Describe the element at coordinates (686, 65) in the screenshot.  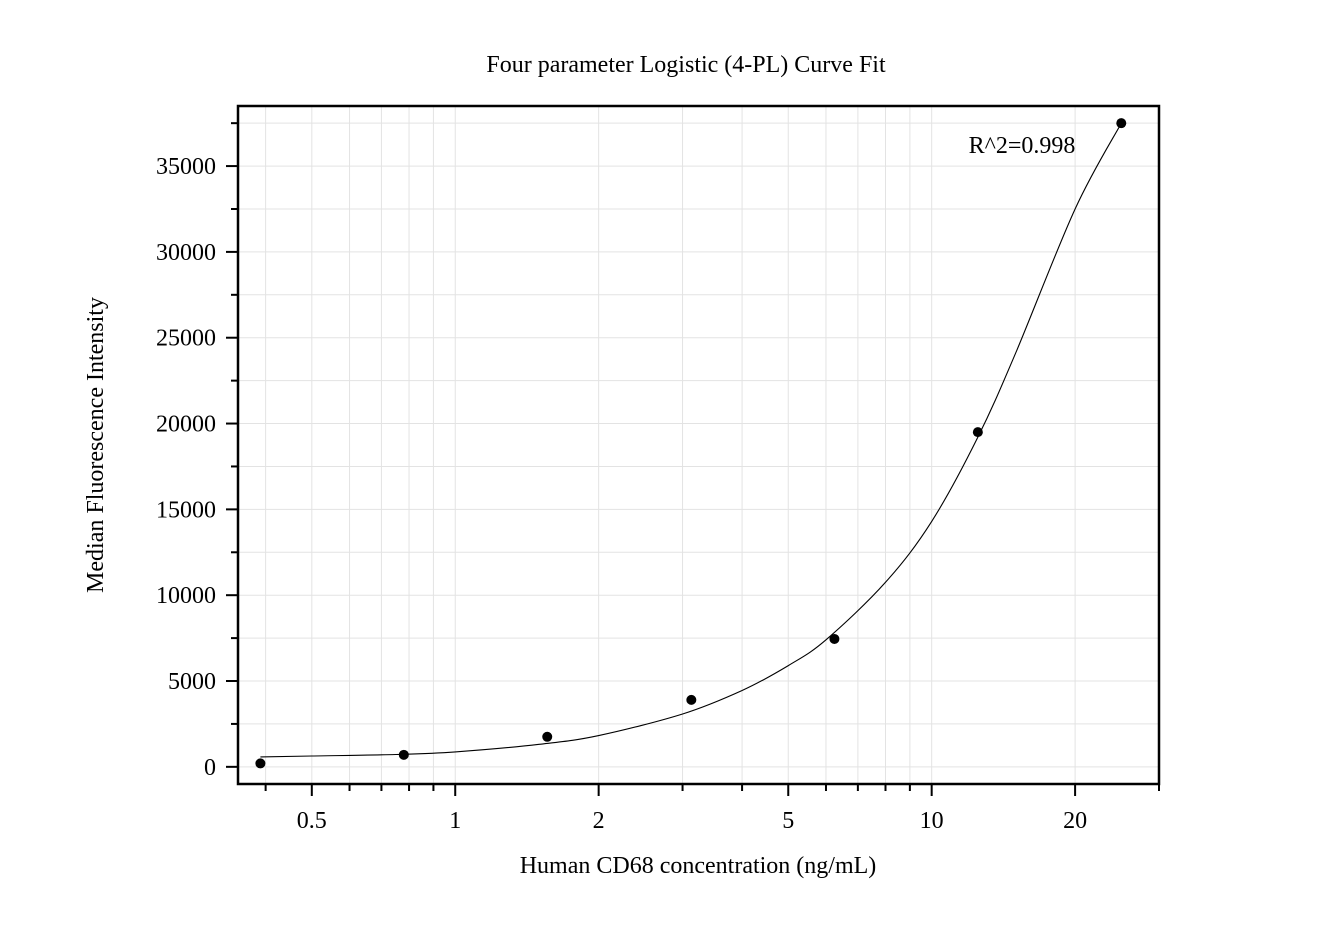
I see `chart-title: Four parameter Logistic (4-PL) Curve Fit` at that location.